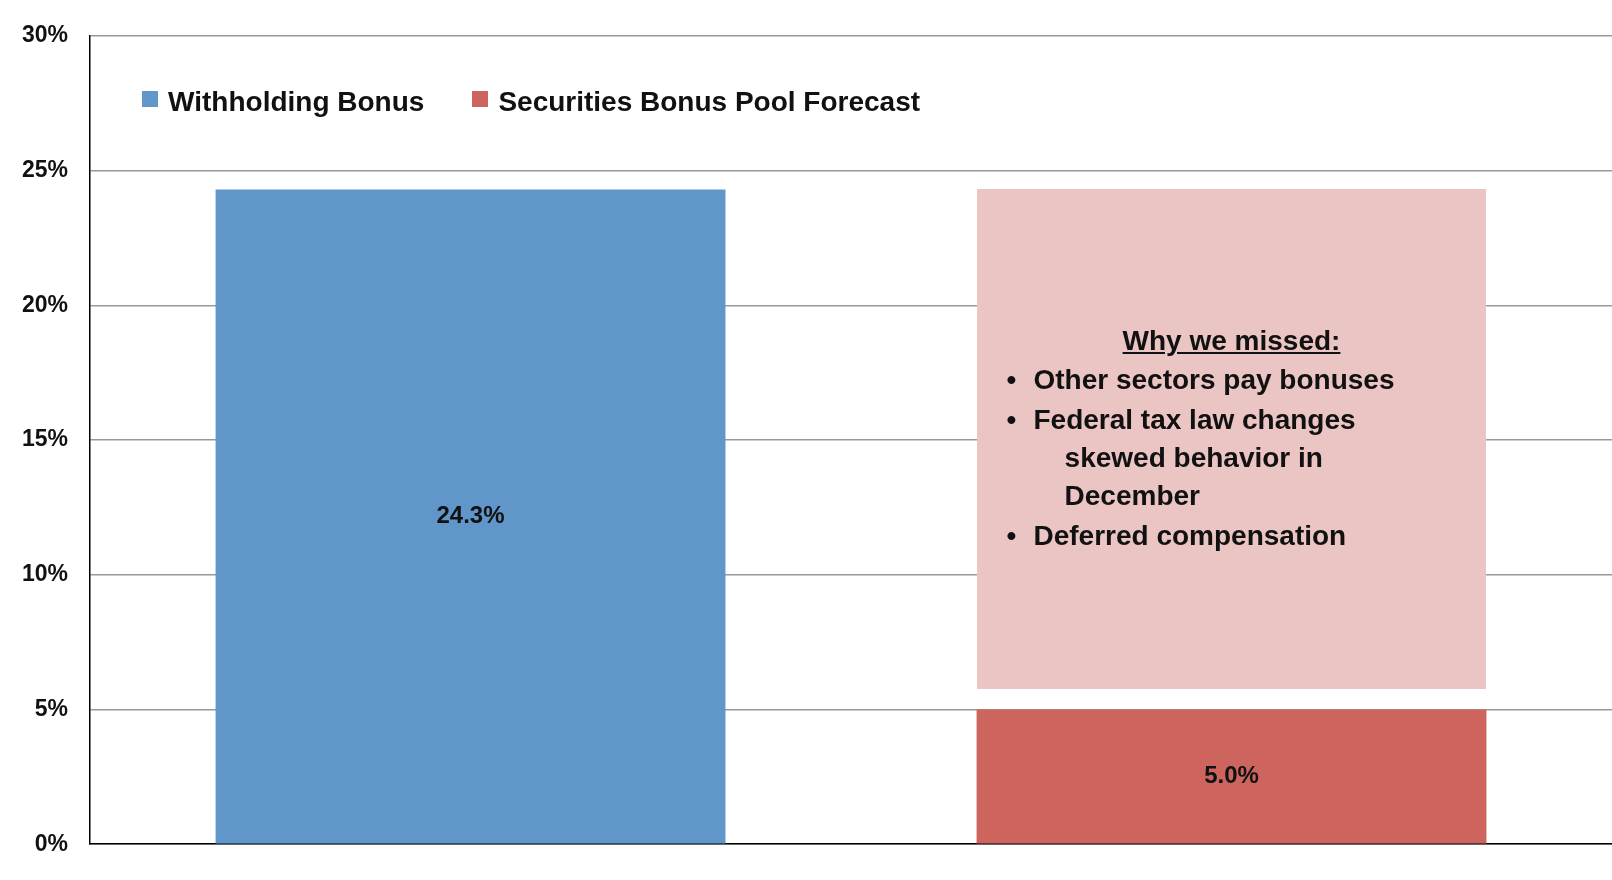 This screenshot has height=880, width=1612. What do you see at coordinates (51, 707) in the screenshot?
I see `y-tick-label: 5%` at bounding box center [51, 707].